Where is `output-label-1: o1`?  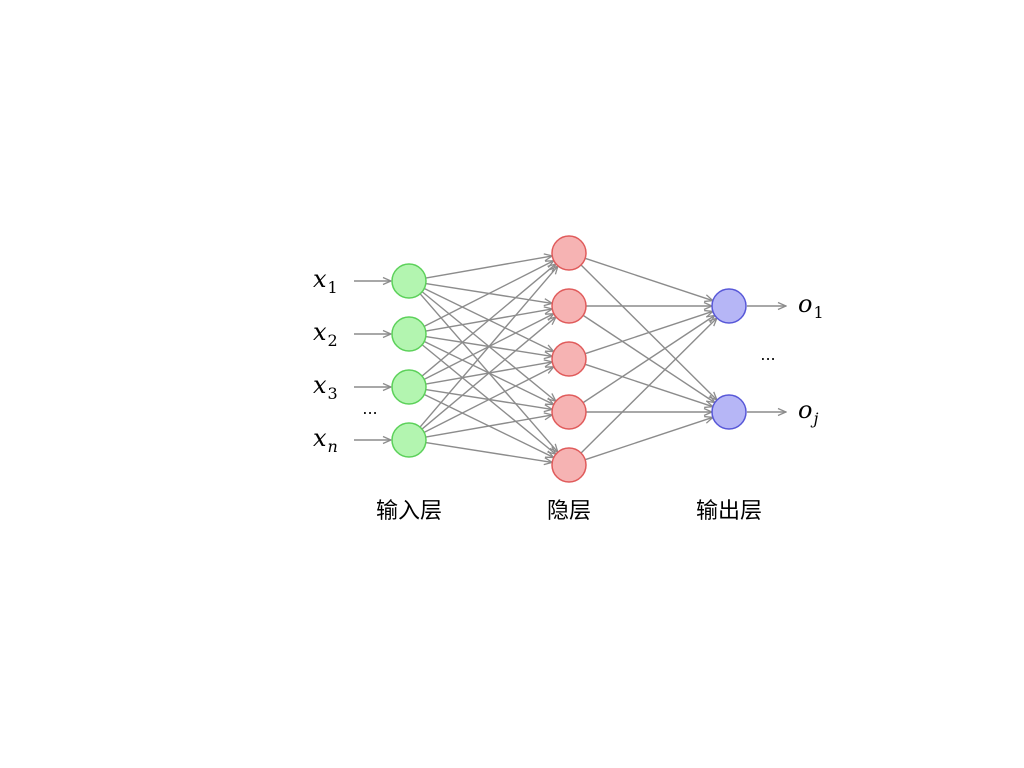 output-label-1: o1 is located at coordinates (811, 306).